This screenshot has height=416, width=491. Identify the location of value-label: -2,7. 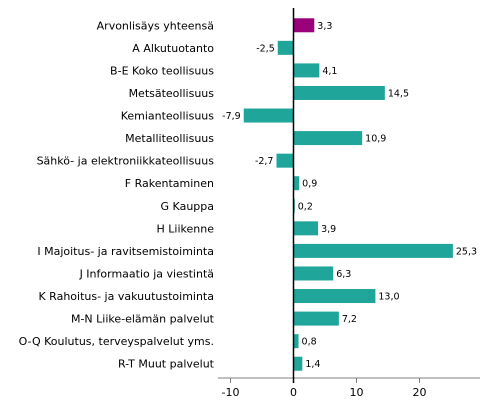
(264, 161).